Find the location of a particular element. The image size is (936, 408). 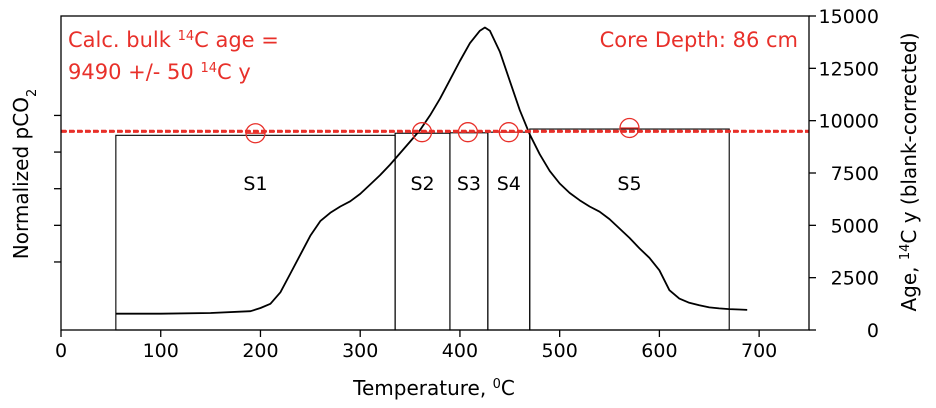

bulk-age-annotation-line2: 9490 +/- 50 14C y is located at coordinates (159, 72).